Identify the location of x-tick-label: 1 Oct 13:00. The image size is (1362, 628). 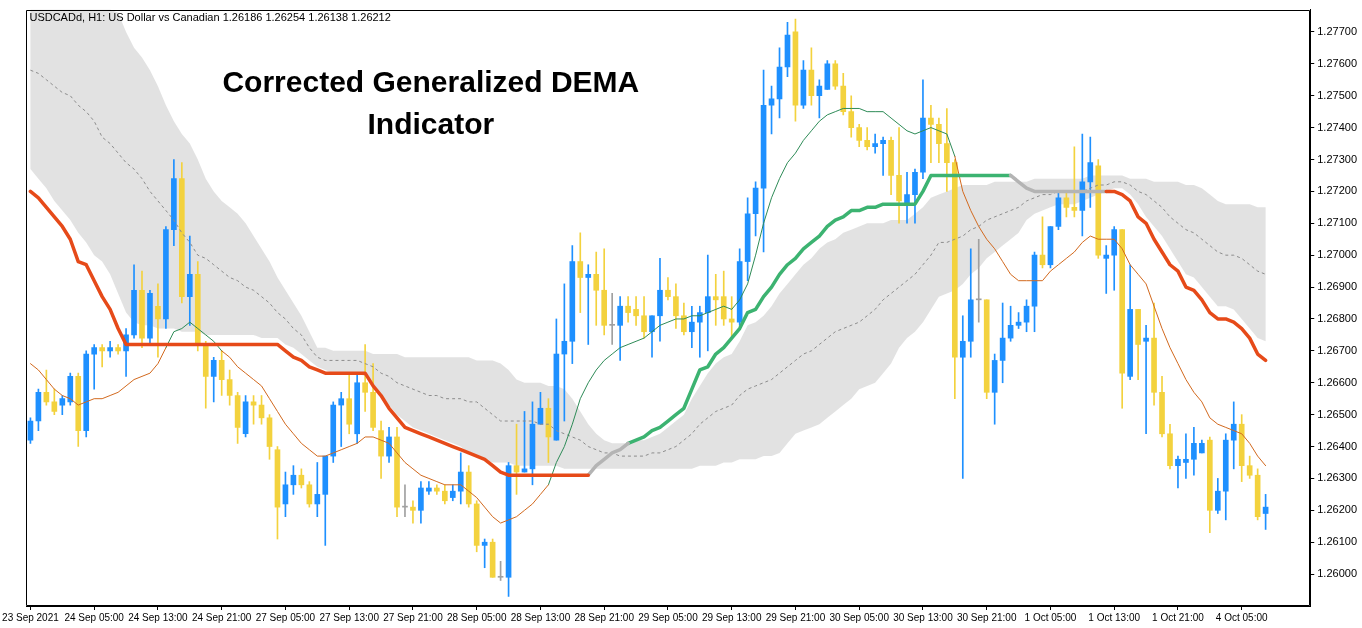
(1114, 617).